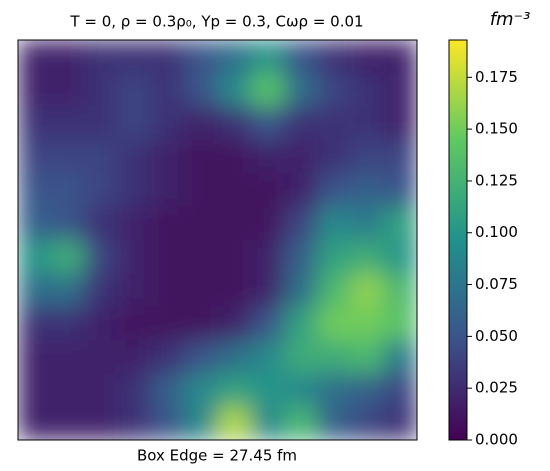 This screenshot has height=471, width=550. What do you see at coordinates (496, 284) in the screenshot?
I see `colorbar-tick-label: 0.075` at bounding box center [496, 284].